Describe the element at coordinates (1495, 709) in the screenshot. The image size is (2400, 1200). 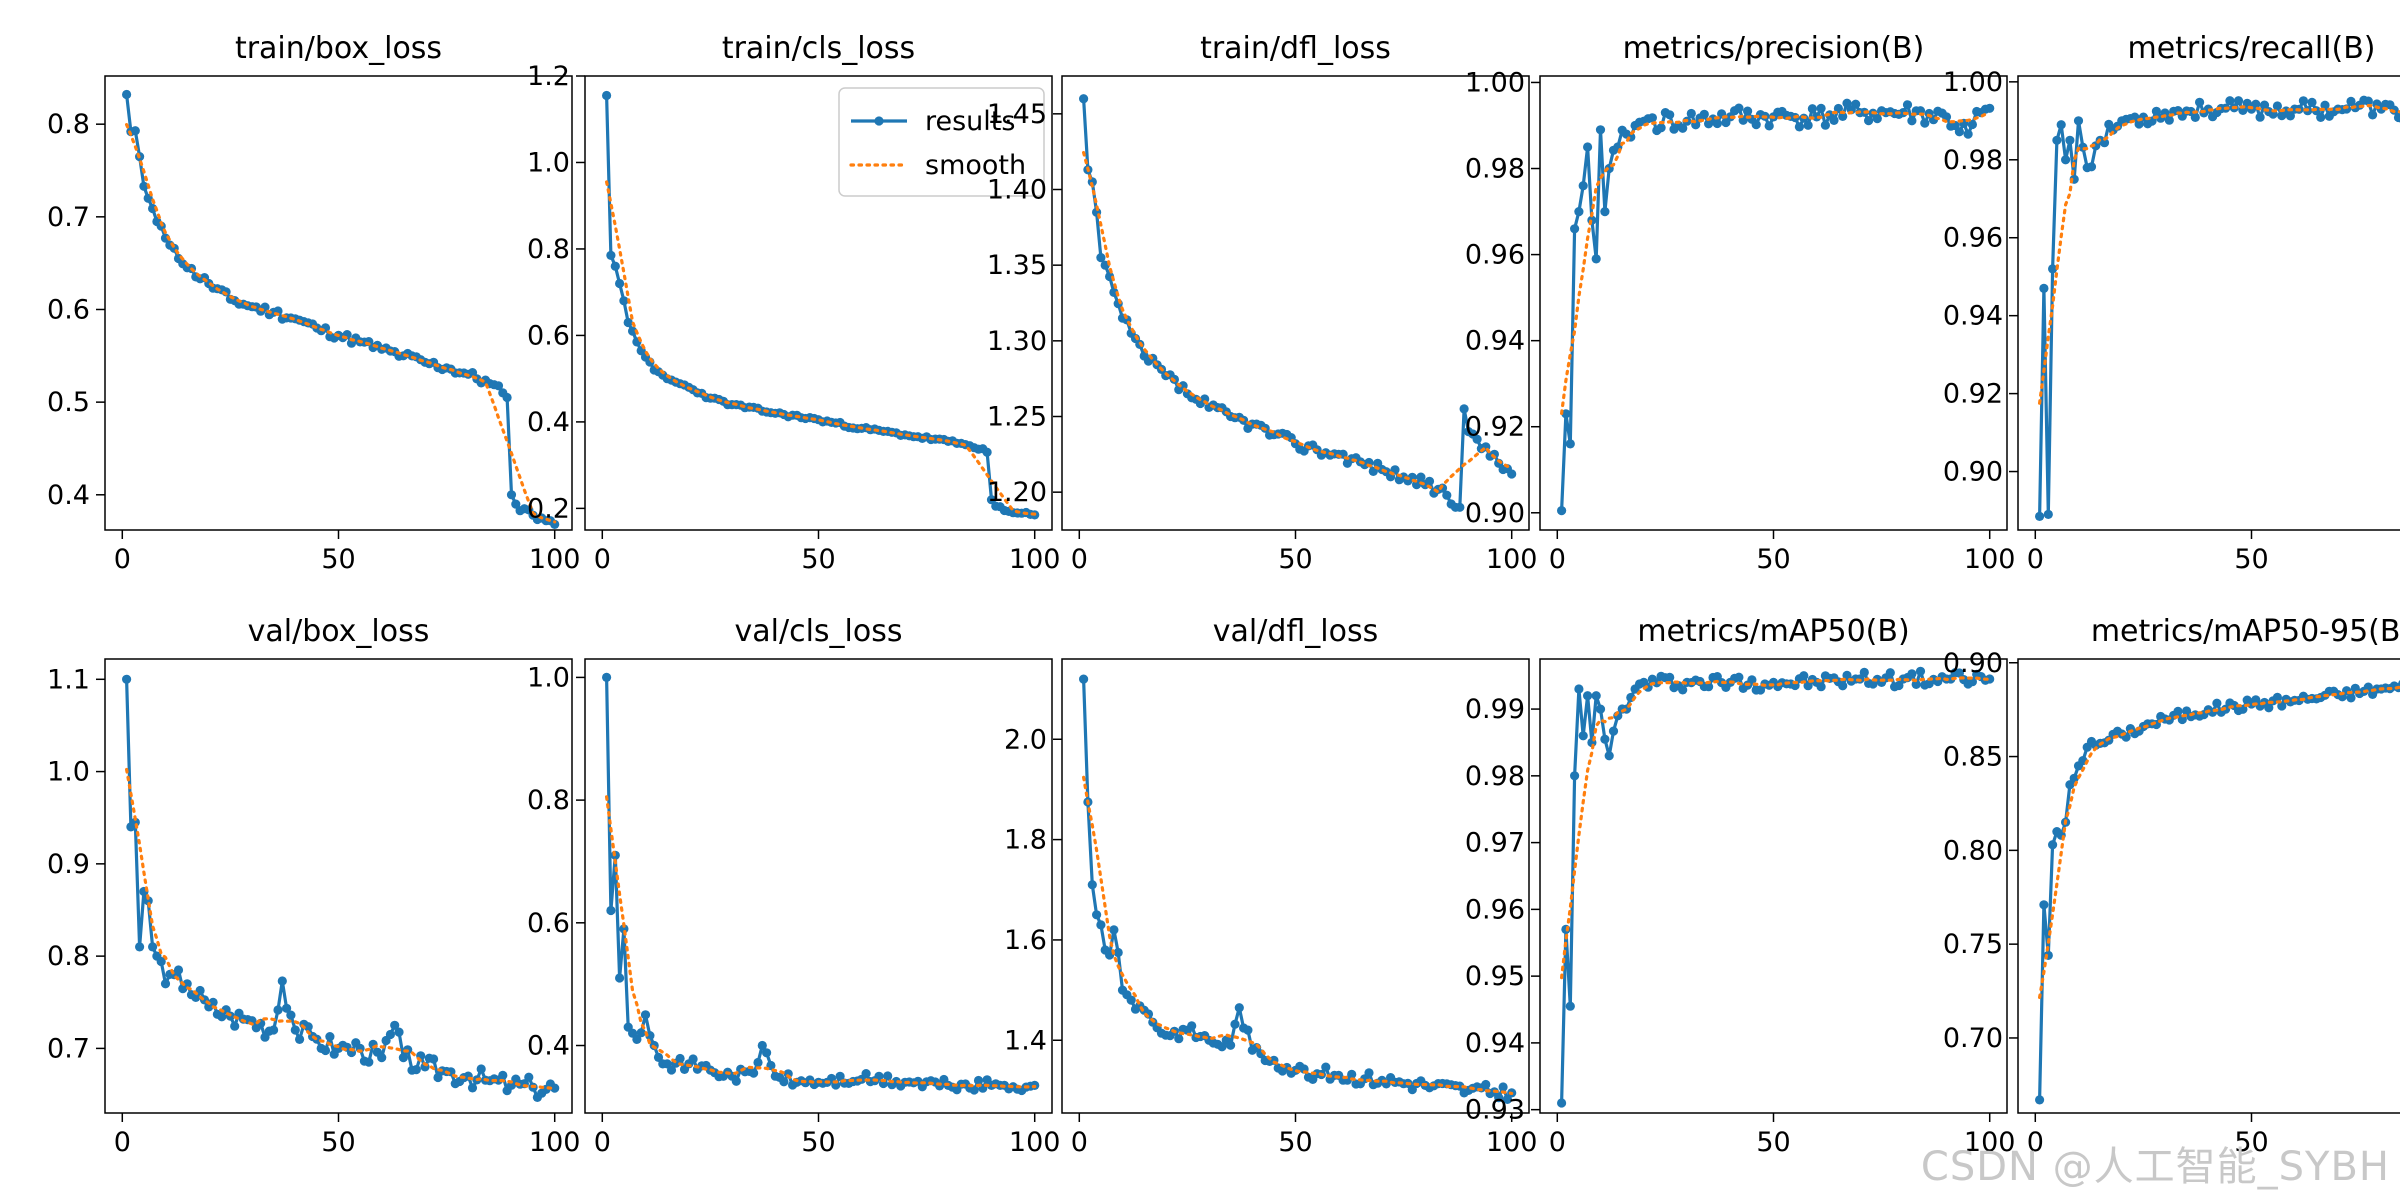
I see `y-tick-label: 0.99` at that location.